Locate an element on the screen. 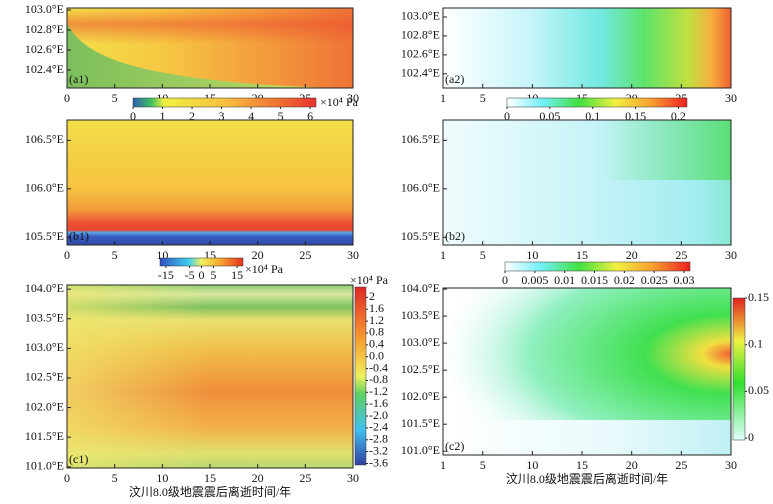 This screenshot has height=504, width=773. colorbar-tick-label: 0.15 is located at coordinates (635, 116).